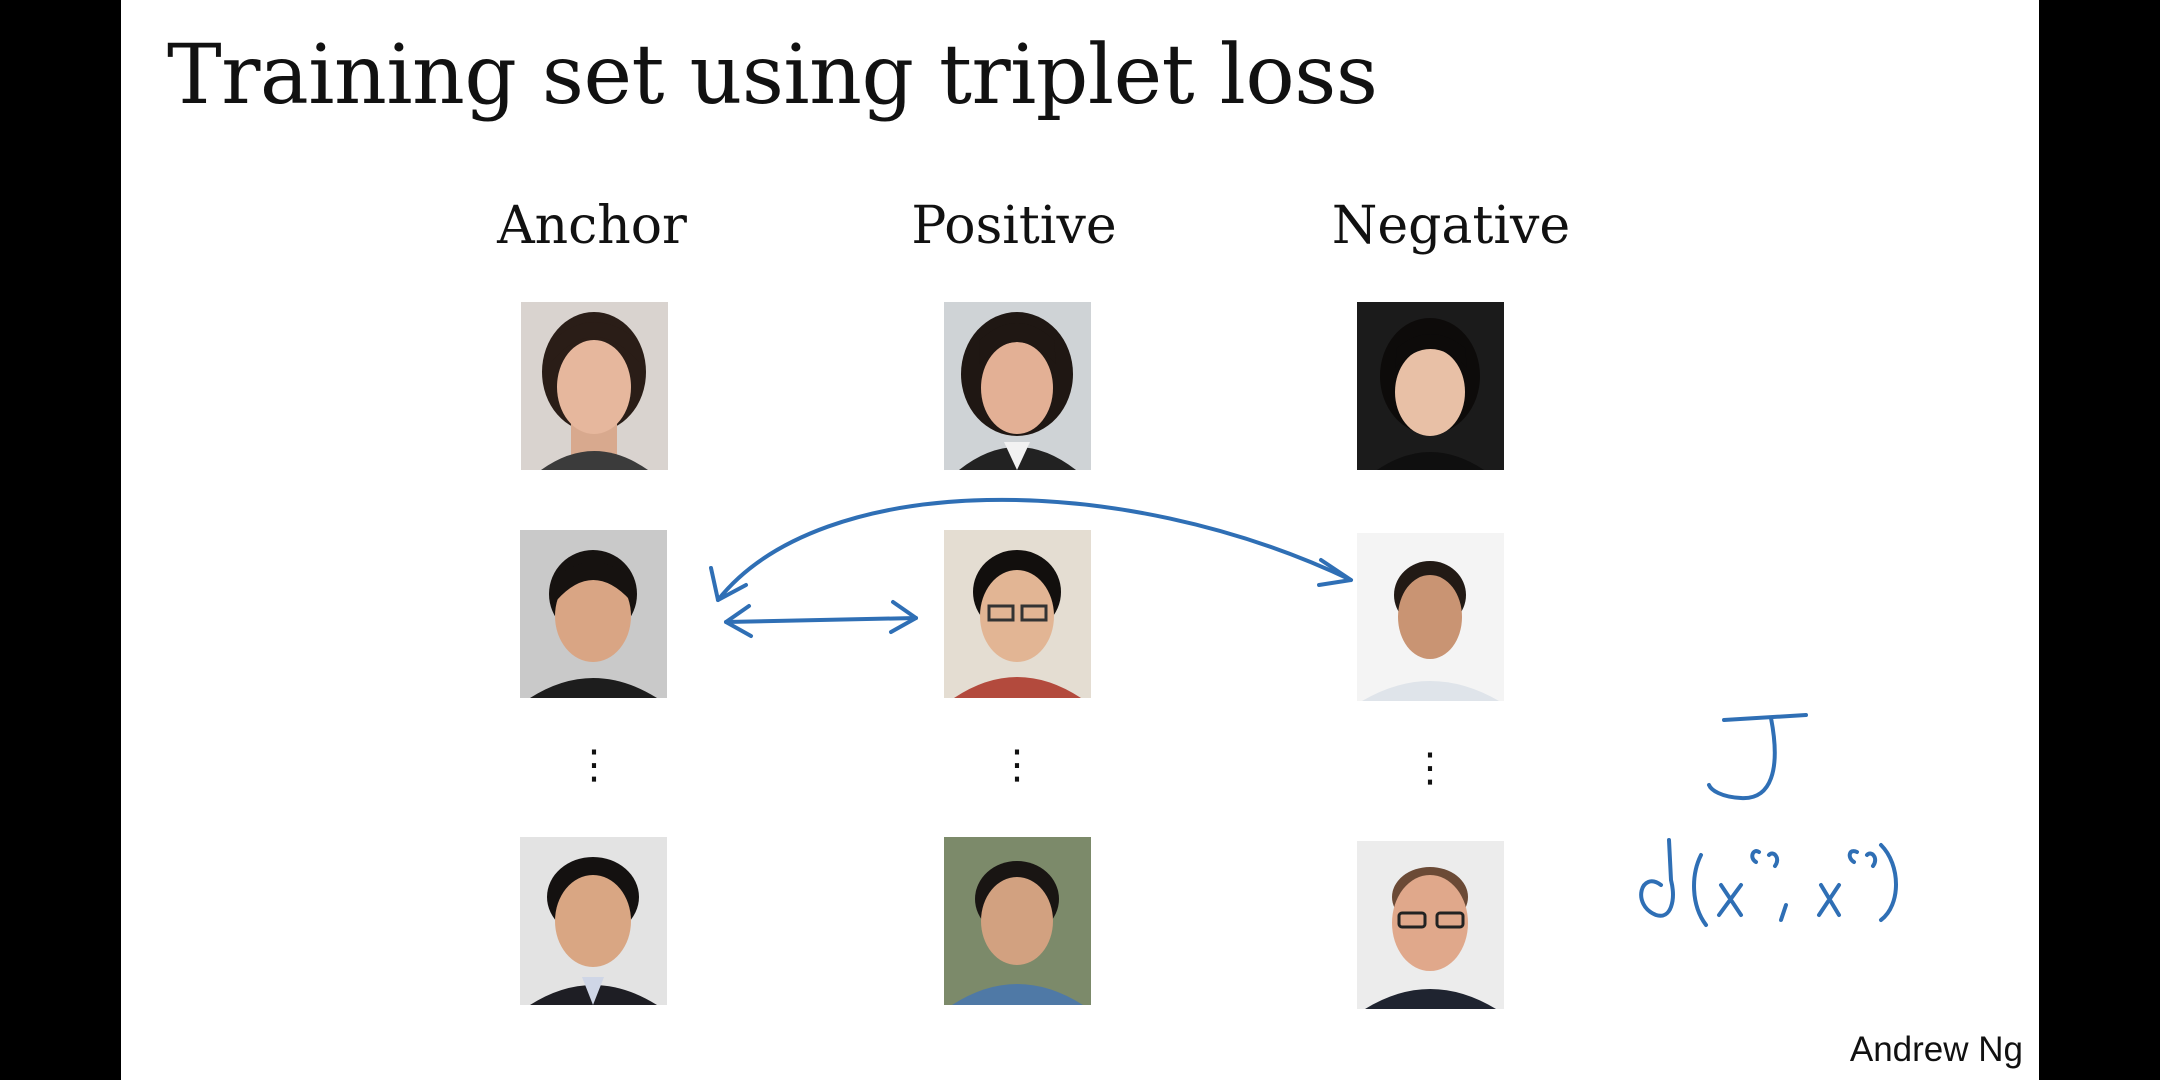 This screenshot has height=1080, width=2160. I want to click on column-header-anchor: Anchor, so click(592, 226).